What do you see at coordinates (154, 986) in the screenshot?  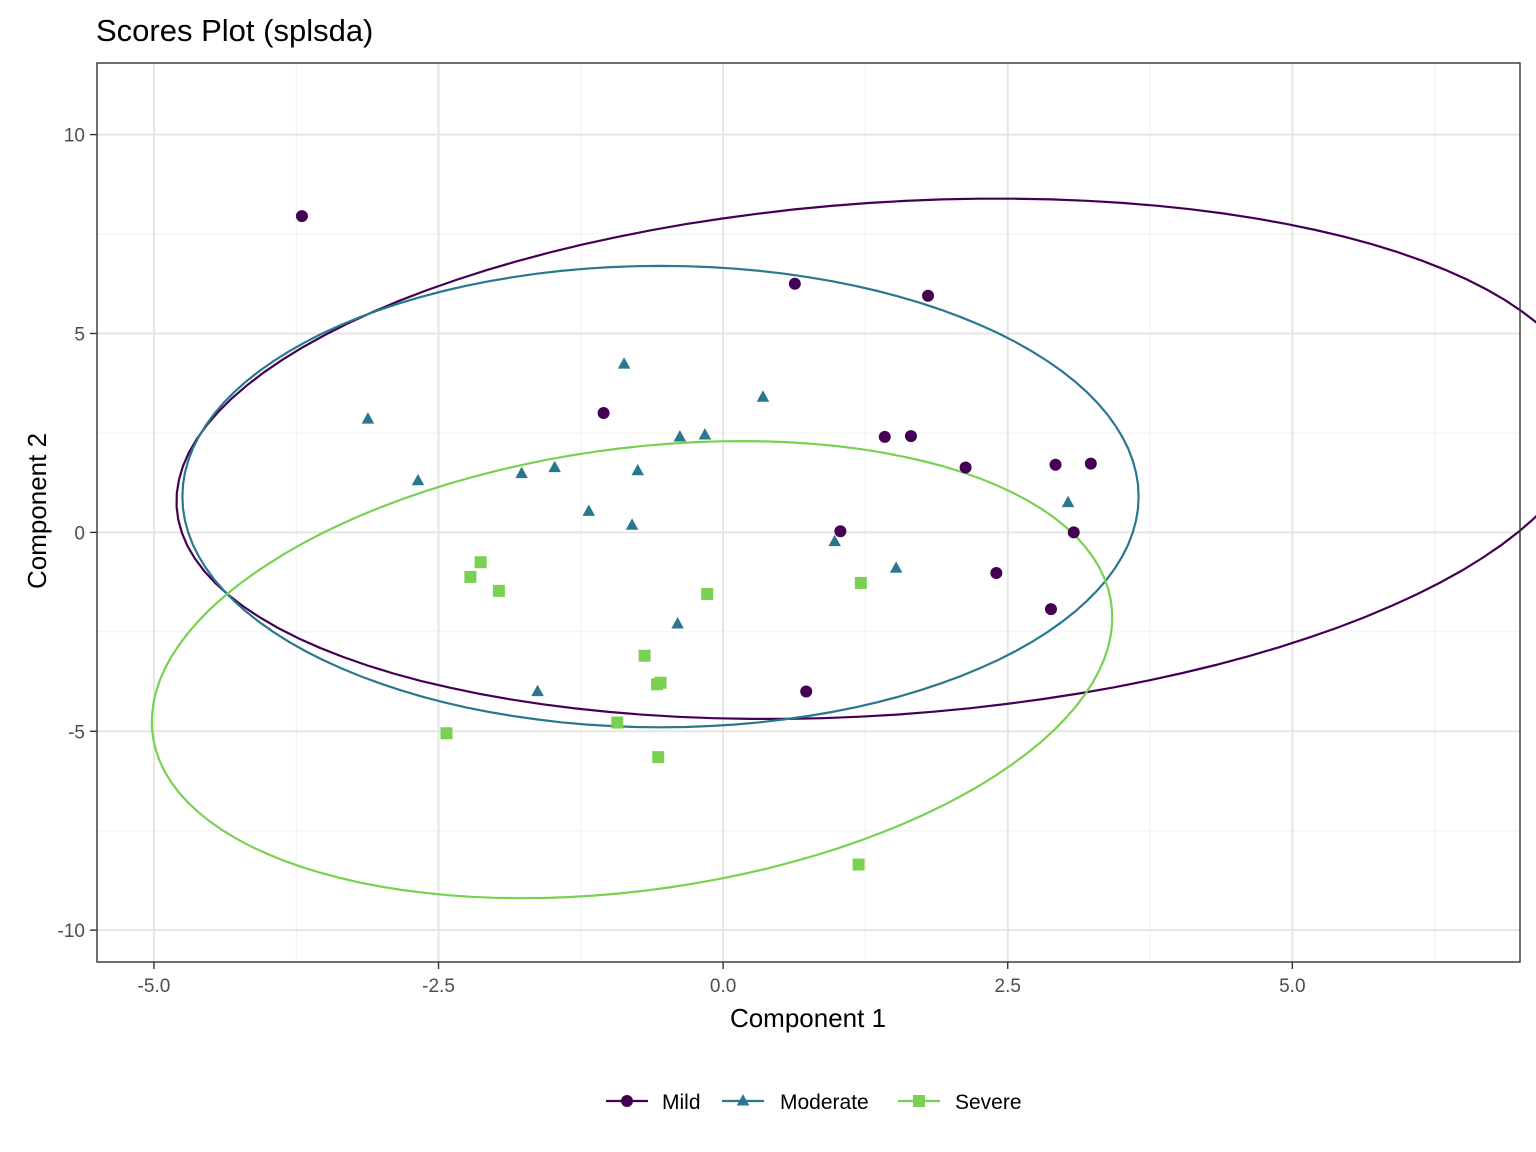 I see `x-tick-label: -5.0` at bounding box center [154, 986].